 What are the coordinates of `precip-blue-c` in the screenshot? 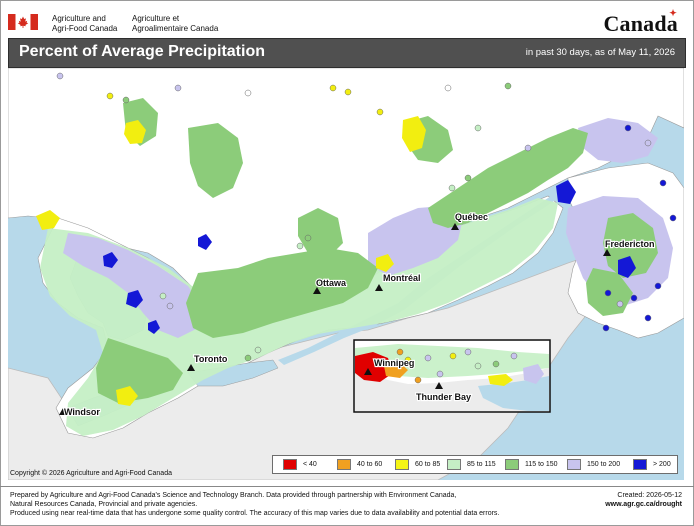 It's located at (205, 242).